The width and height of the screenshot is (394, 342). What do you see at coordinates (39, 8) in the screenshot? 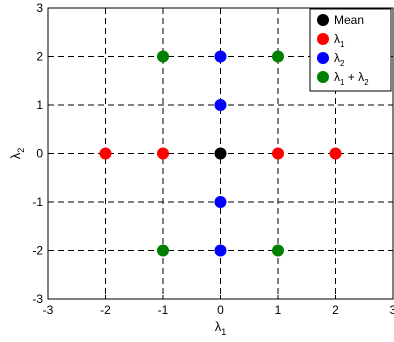
I see `y-tick-label: 3` at bounding box center [39, 8].